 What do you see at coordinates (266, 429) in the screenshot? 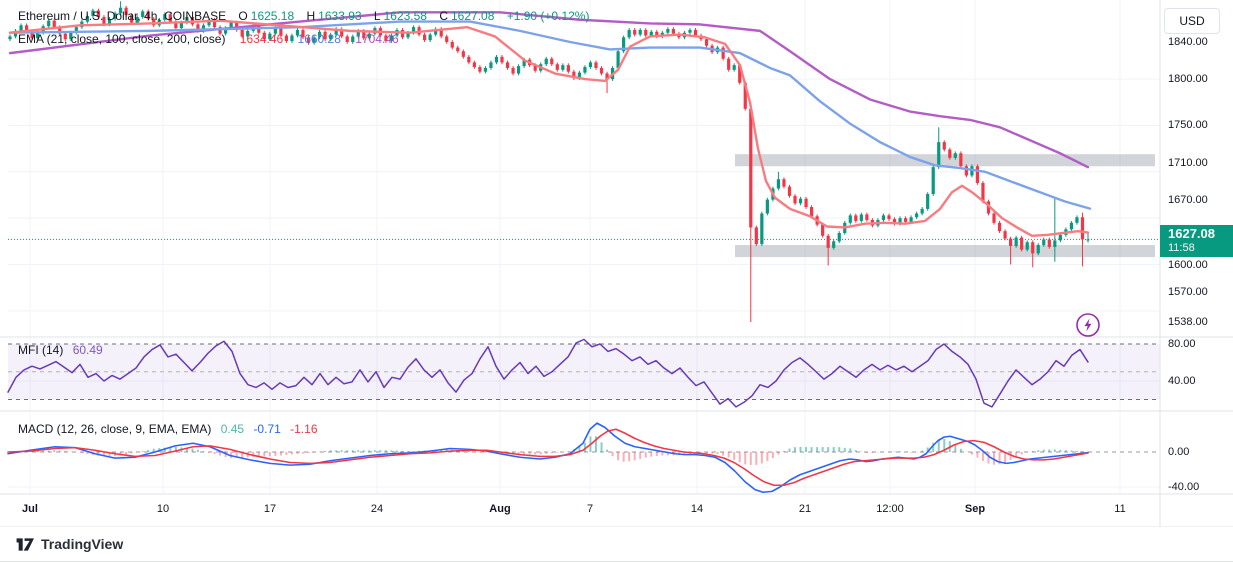
I see `macd-line-value: -0.71` at bounding box center [266, 429].